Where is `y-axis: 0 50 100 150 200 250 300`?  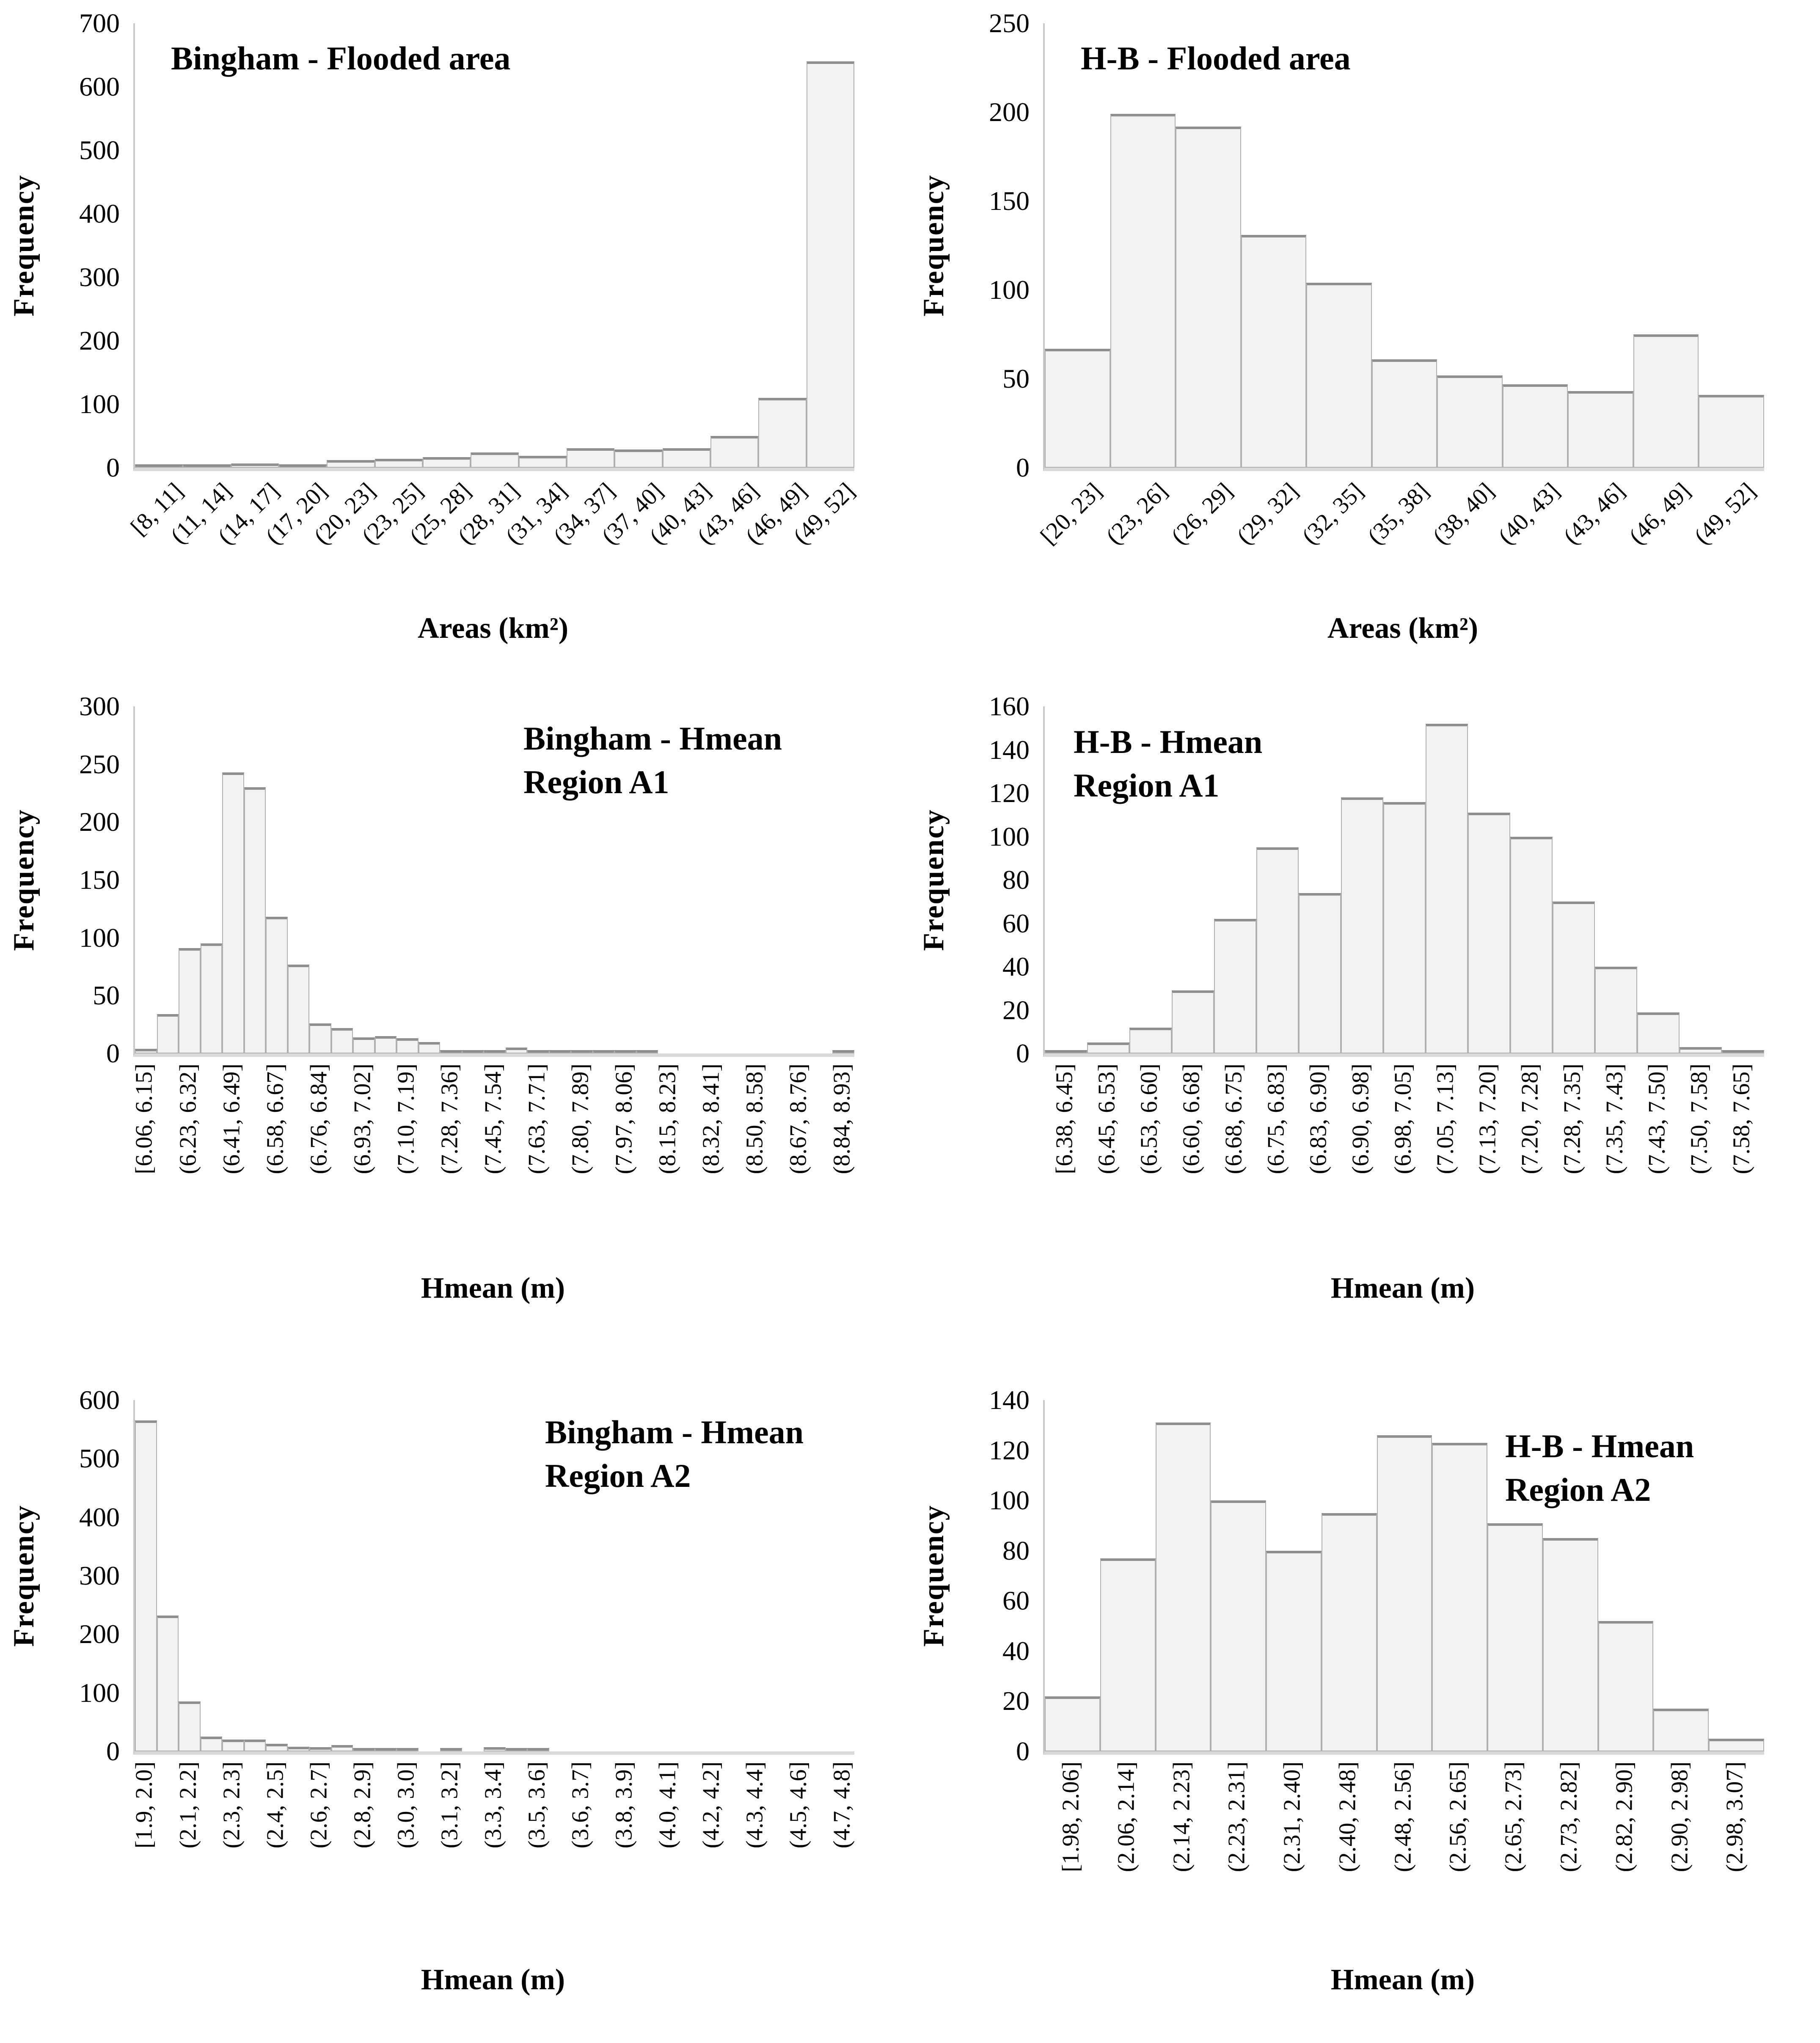 y-axis: 0 50 100 150 200 250 300 is located at coordinates (65, 880).